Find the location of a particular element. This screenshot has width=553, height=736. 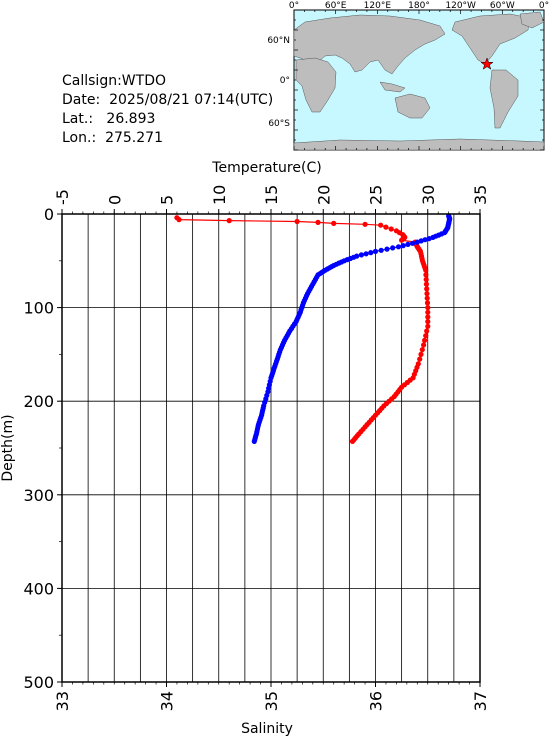

temperature-tick-label: 20 is located at coordinates (323, 195).